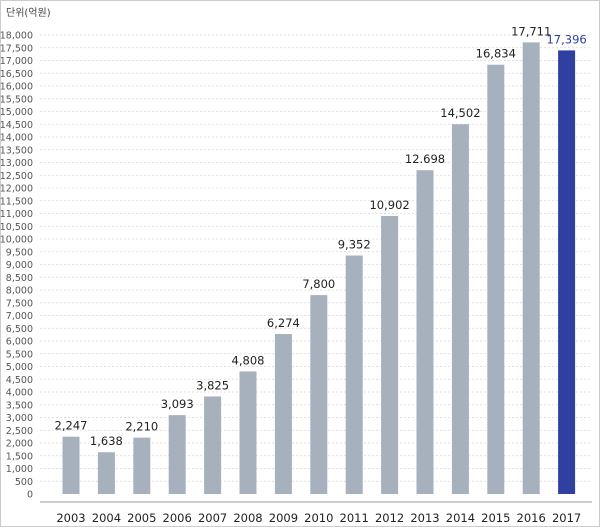 The width and height of the screenshot is (600, 527). Describe the element at coordinates (19, 431) in the screenshot. I see `y-tick-label: 2,500` at that location.